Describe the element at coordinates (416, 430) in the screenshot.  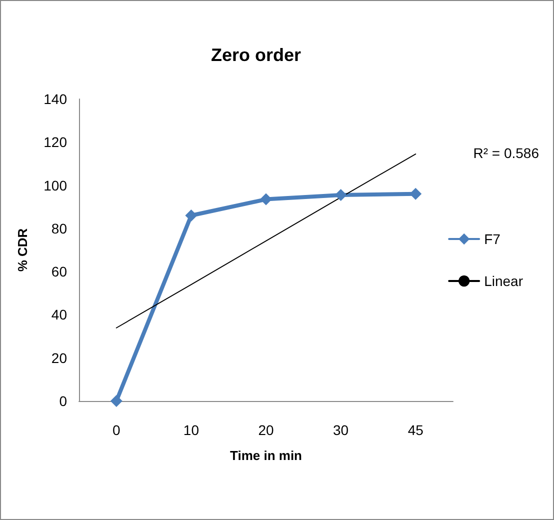
I see `x-tick-label: 45` at that location.